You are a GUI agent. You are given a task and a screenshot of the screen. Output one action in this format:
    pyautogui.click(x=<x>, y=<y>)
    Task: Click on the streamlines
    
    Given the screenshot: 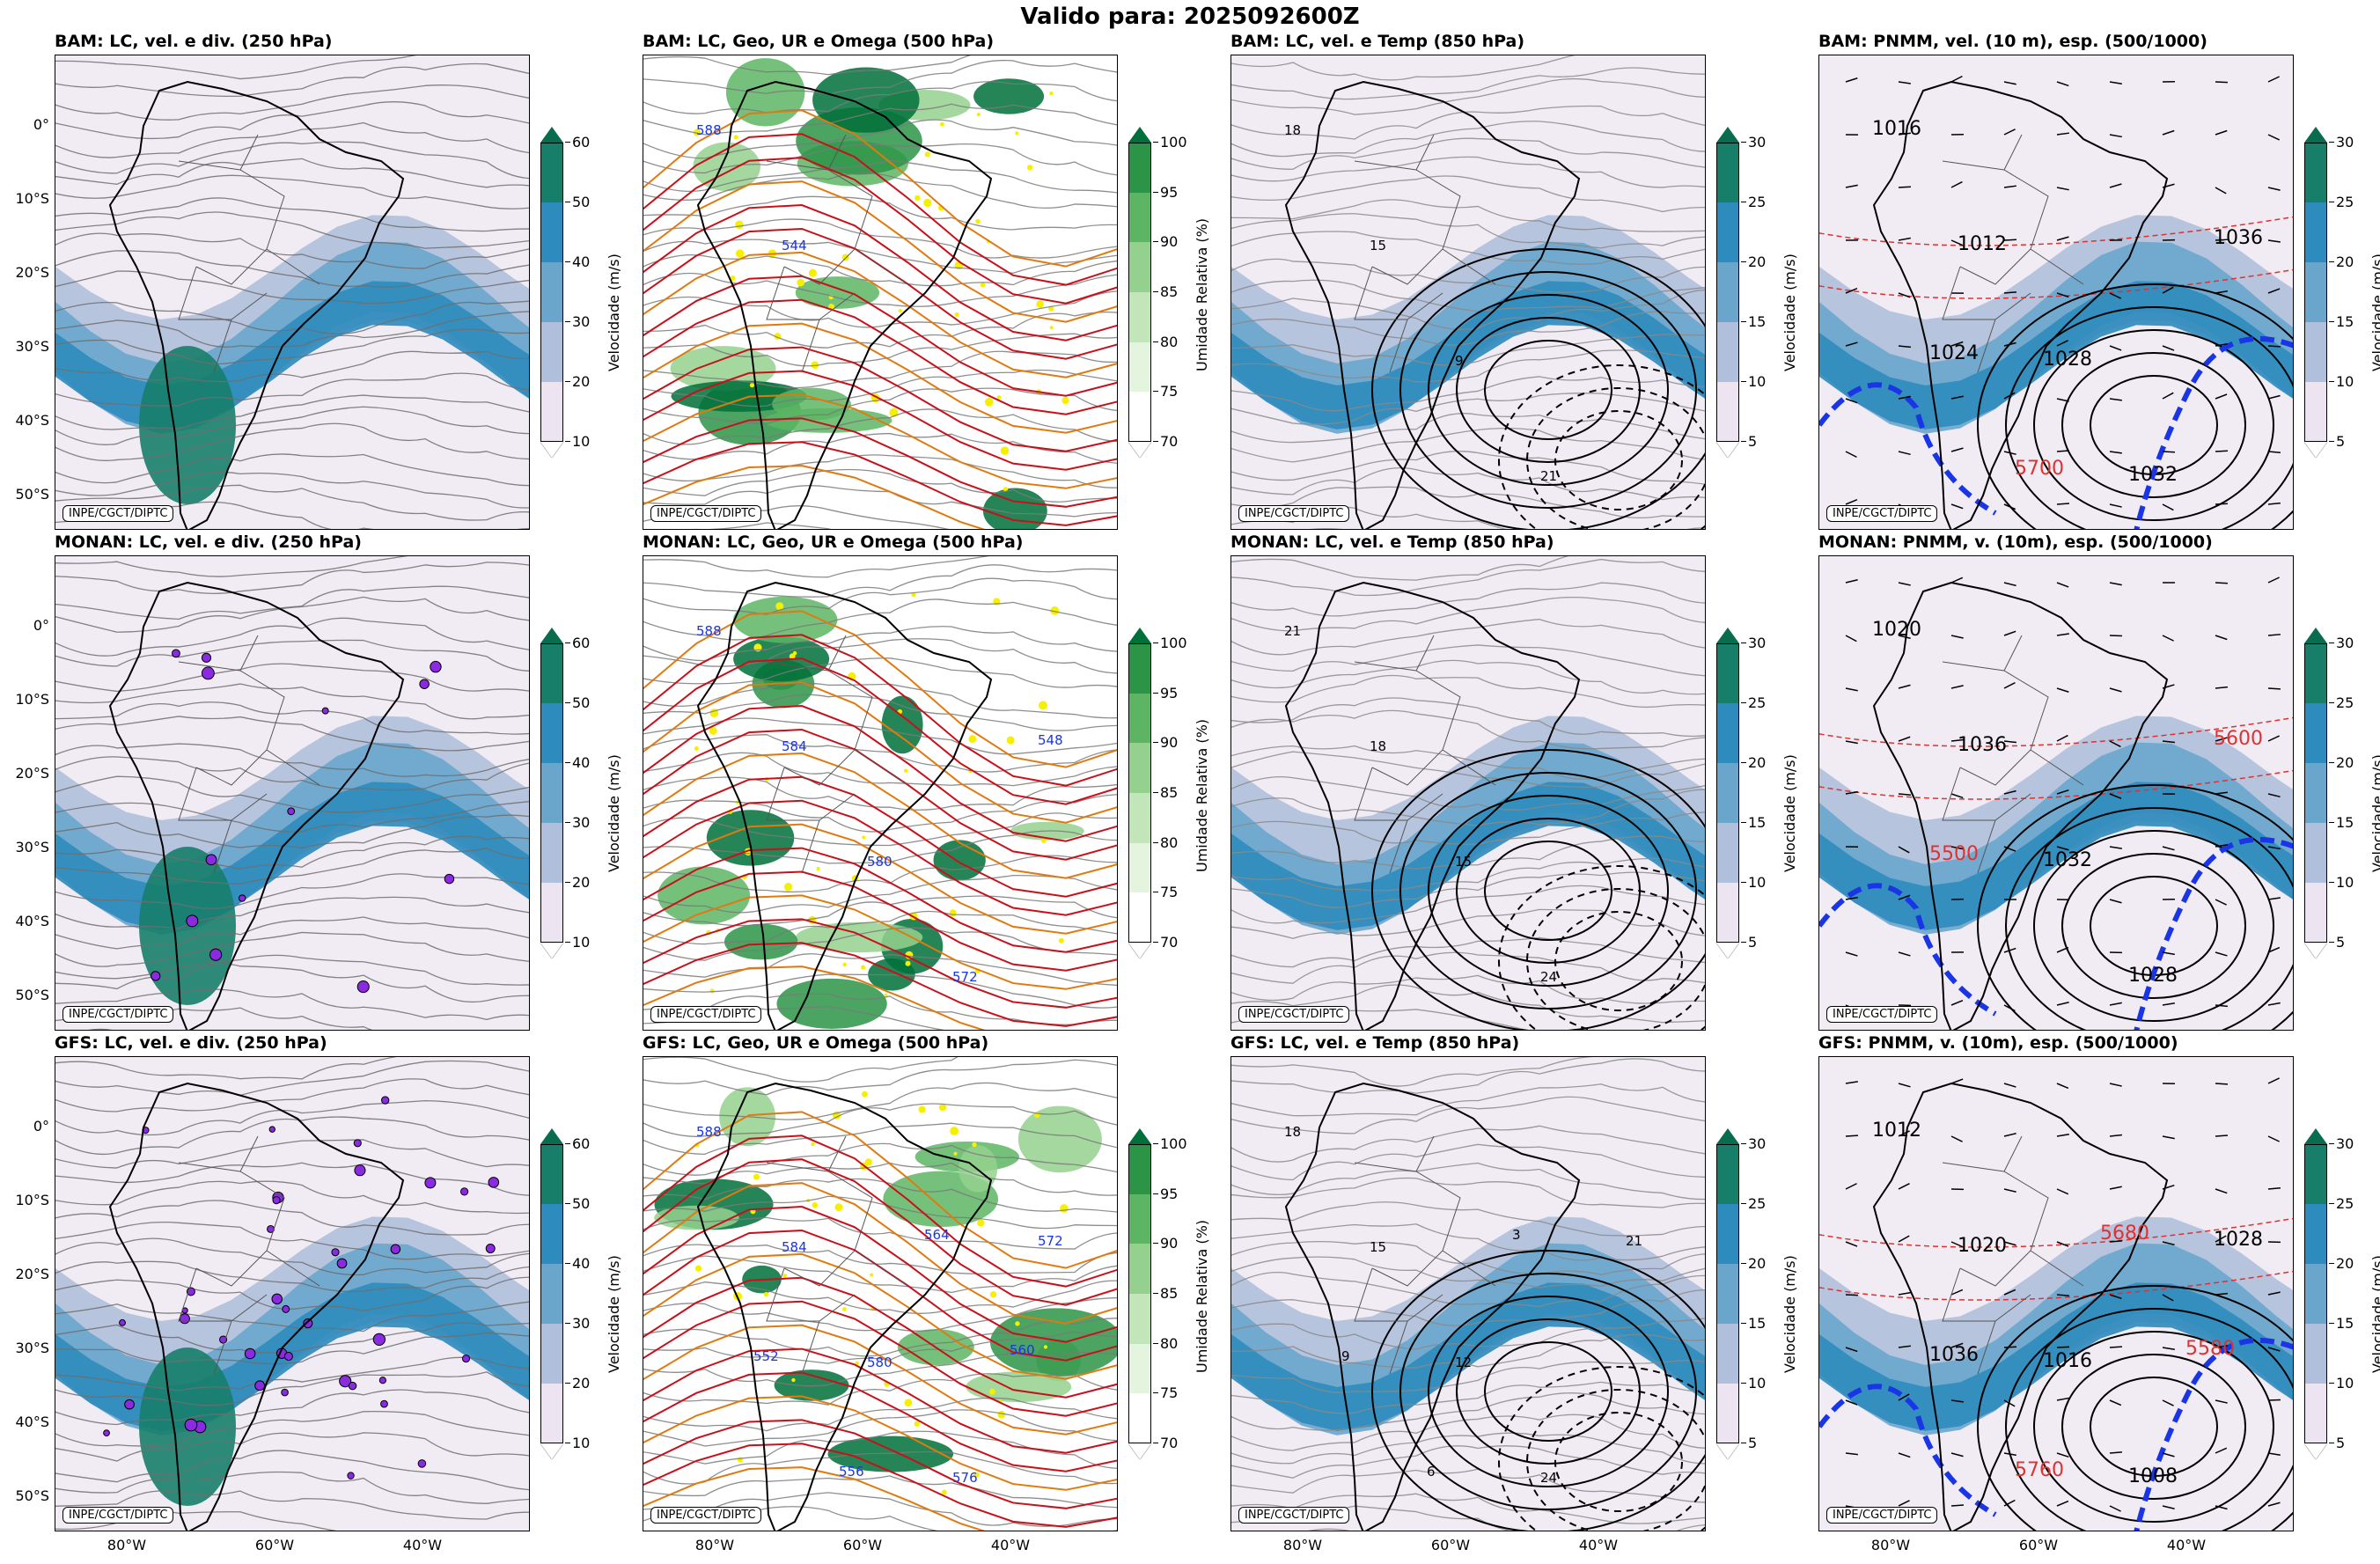 What is the action you would take?
    pyautogui.click(x=292, y=1294)
    